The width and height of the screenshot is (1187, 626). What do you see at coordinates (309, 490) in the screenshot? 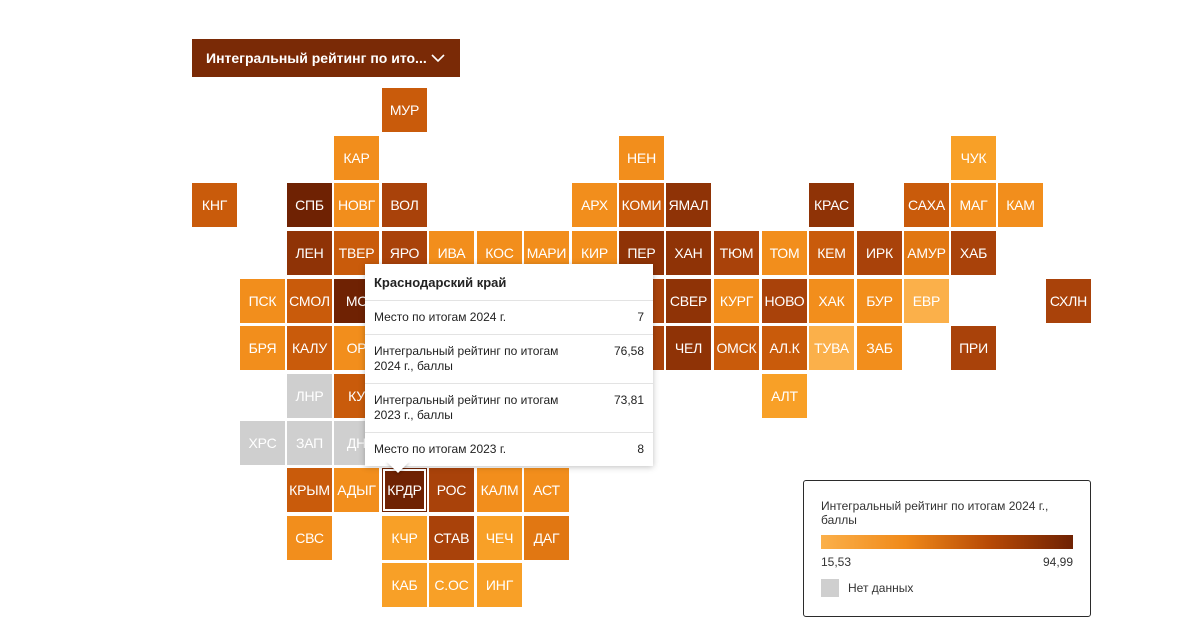
I see `region-tile: КРЫМ` at bounding box center [309, 490].